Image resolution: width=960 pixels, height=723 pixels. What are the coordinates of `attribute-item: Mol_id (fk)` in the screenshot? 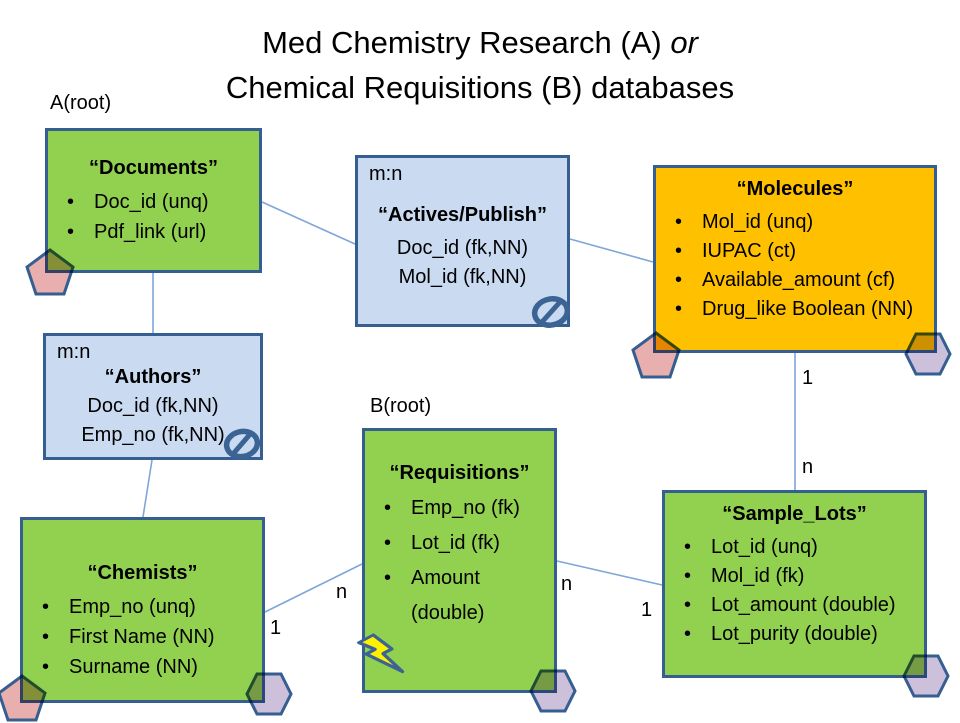 It's located at (794, 576).